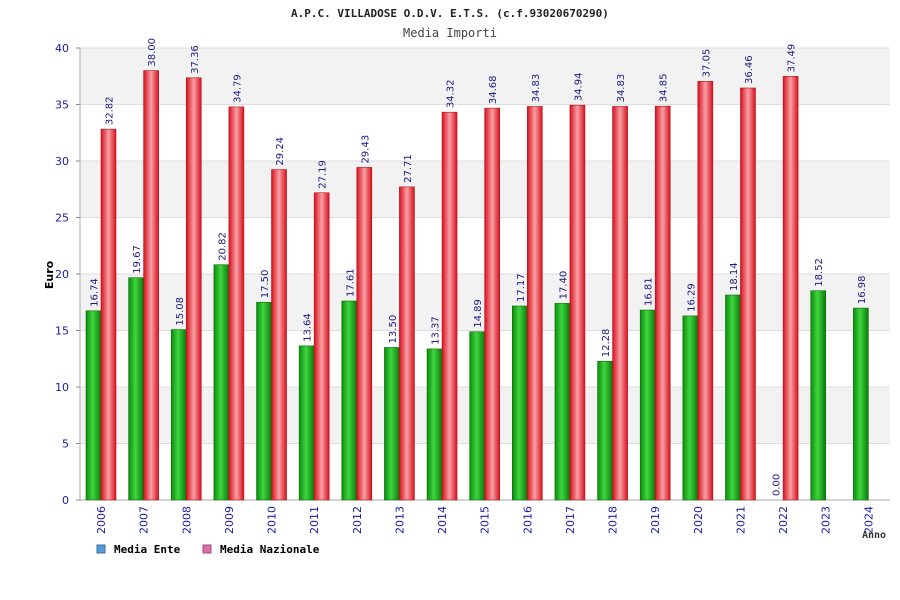 The width and height of the screenshot is (900, 600). I want to click on chart-subtitle: Media Importi, so click(450, 33).